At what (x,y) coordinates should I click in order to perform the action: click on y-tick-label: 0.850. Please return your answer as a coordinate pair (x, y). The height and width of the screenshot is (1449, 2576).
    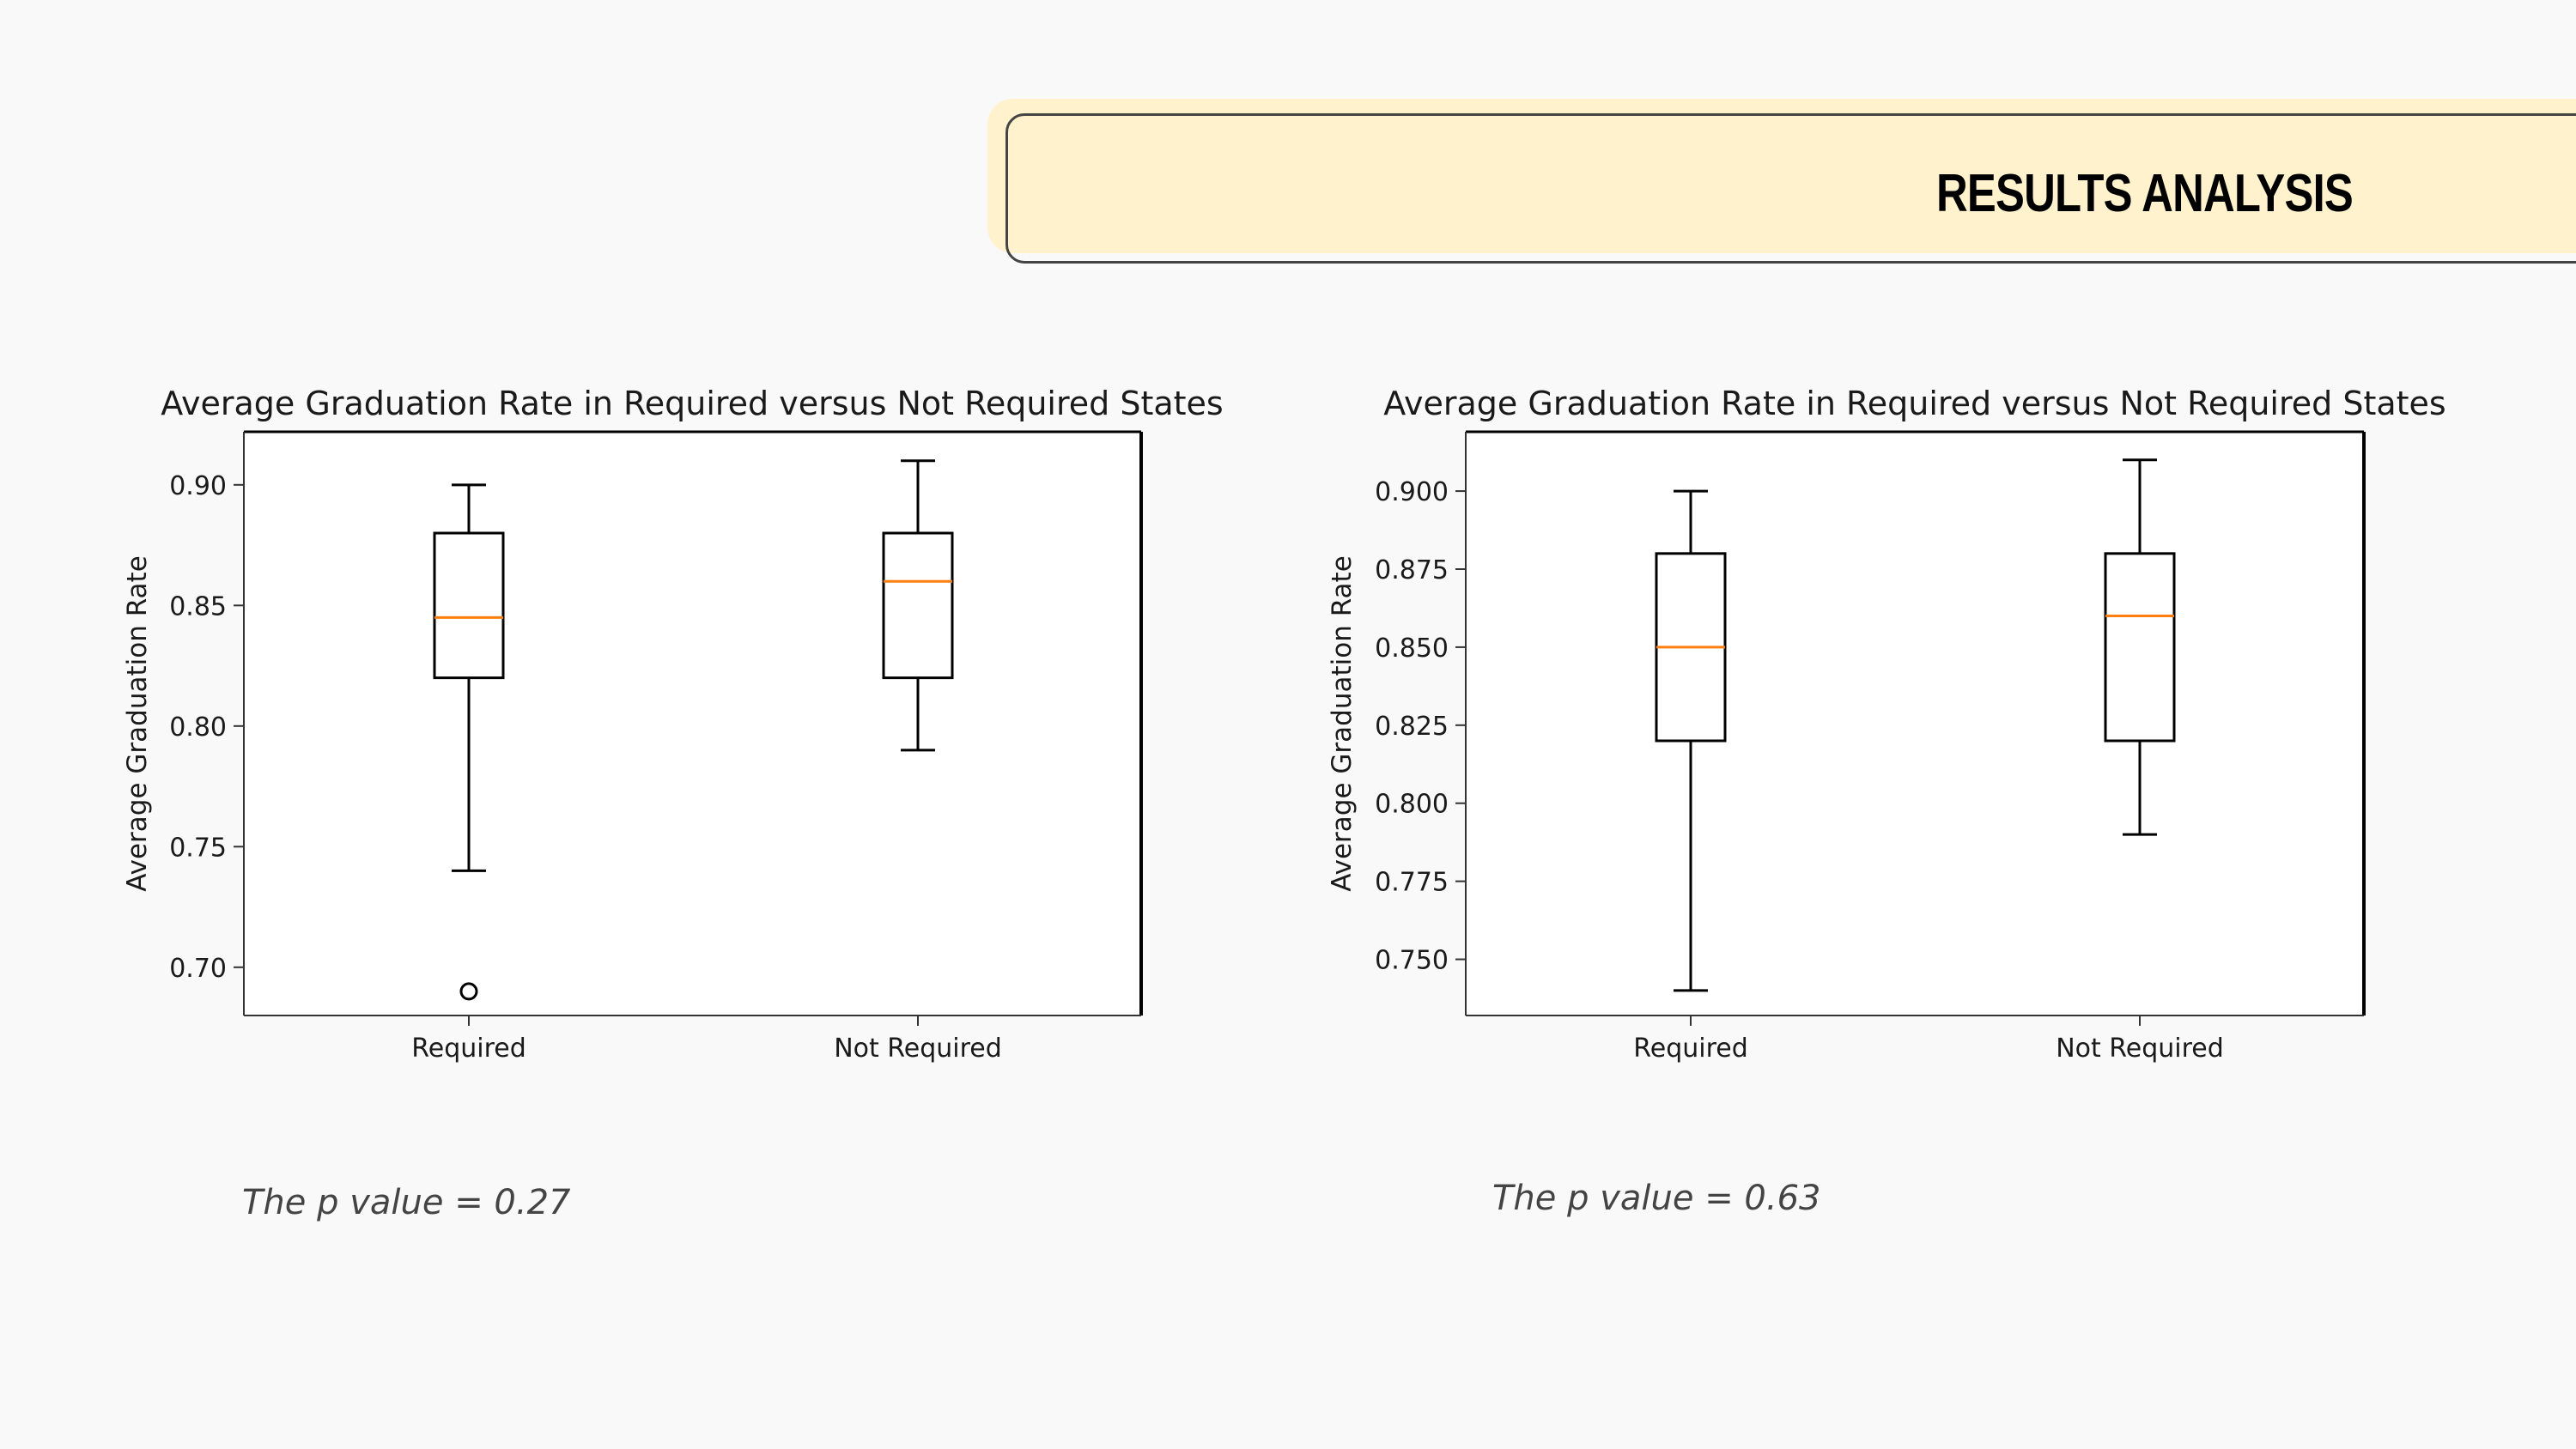
    Looking at the image, I should click on (1412, 649).